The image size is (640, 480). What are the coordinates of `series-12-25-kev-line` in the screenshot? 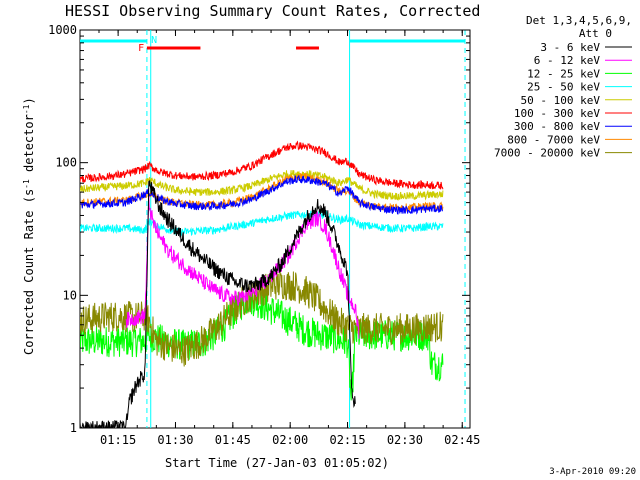 It's located at (262, 343).